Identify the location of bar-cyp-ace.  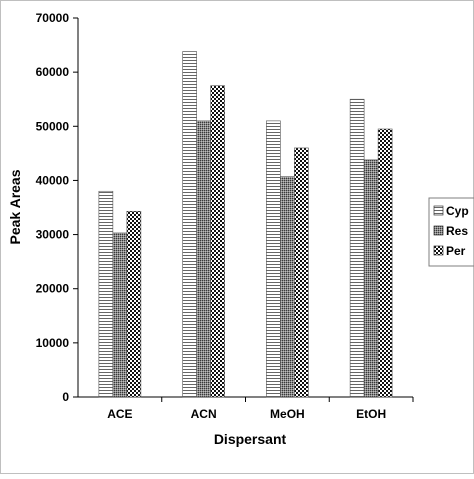
(106, 294).